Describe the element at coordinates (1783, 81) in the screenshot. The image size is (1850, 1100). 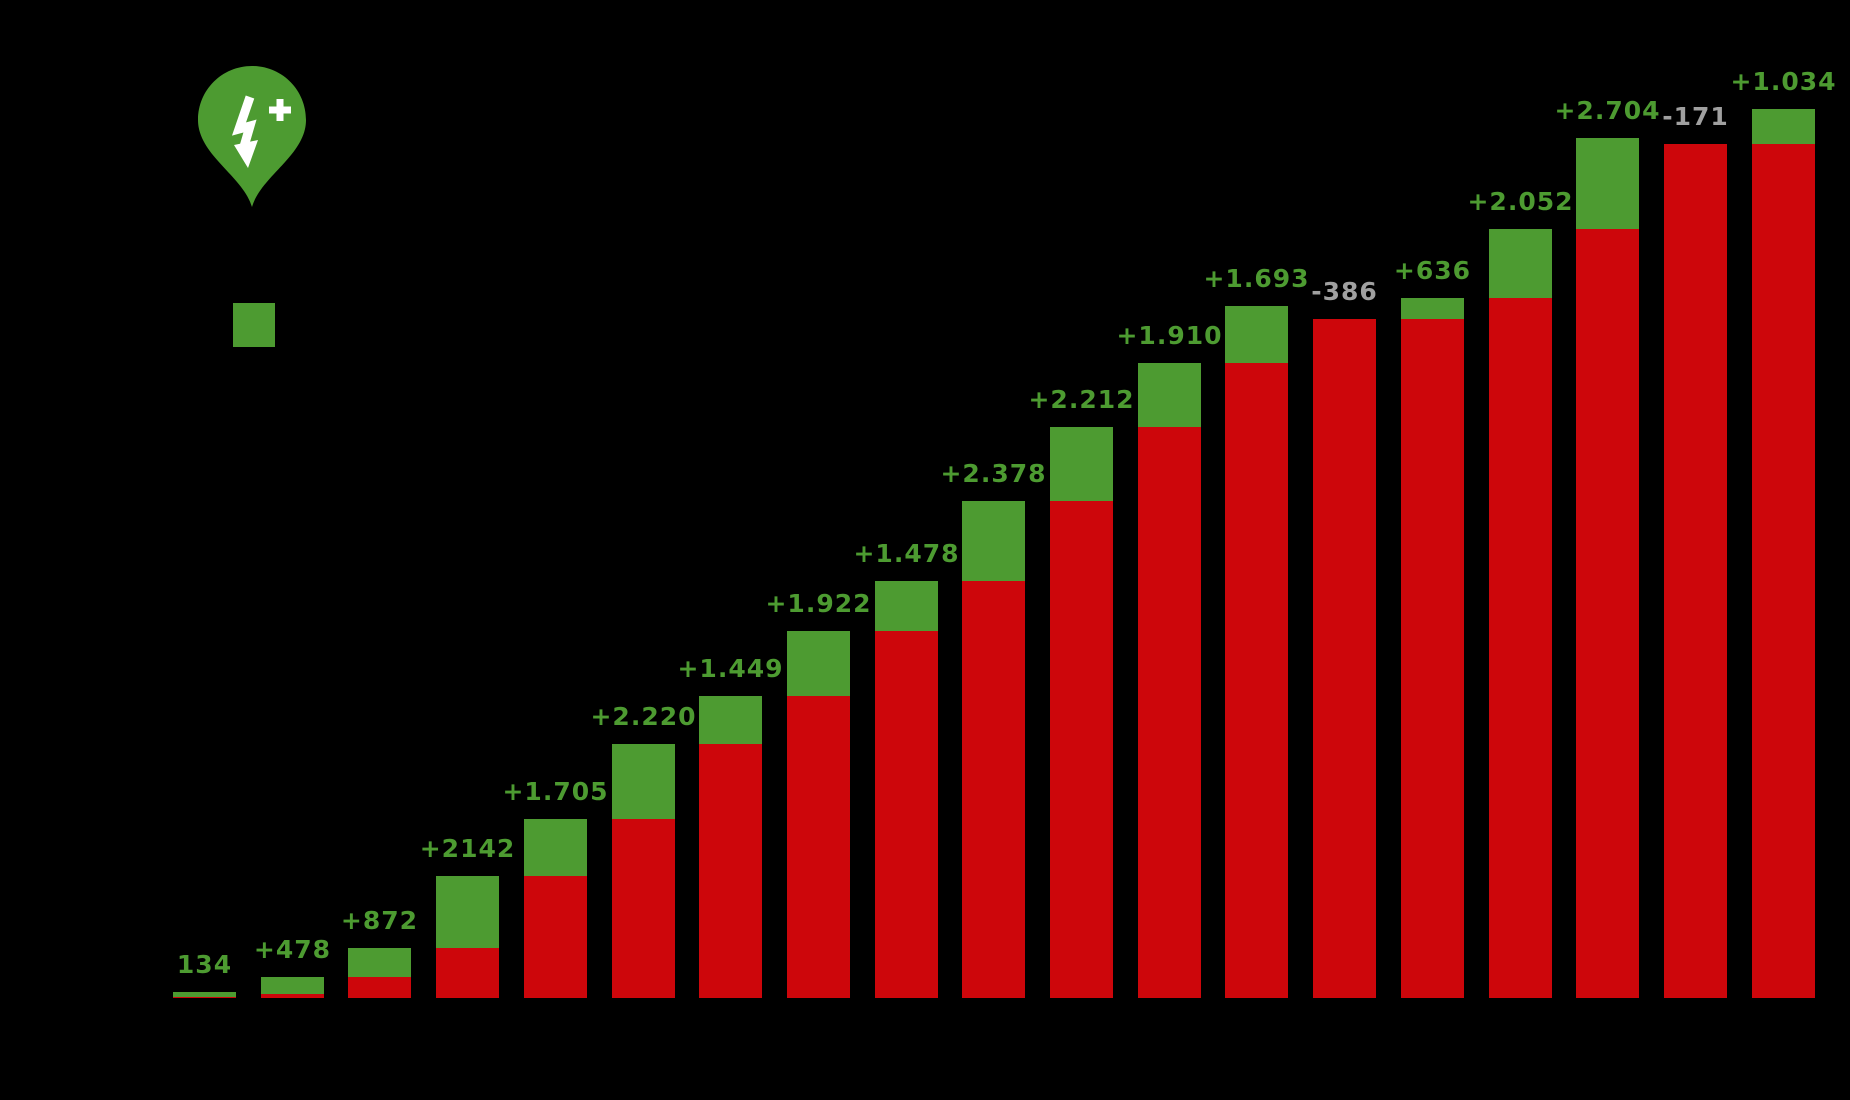
I see `bar-value-label: +1.034` at that location.